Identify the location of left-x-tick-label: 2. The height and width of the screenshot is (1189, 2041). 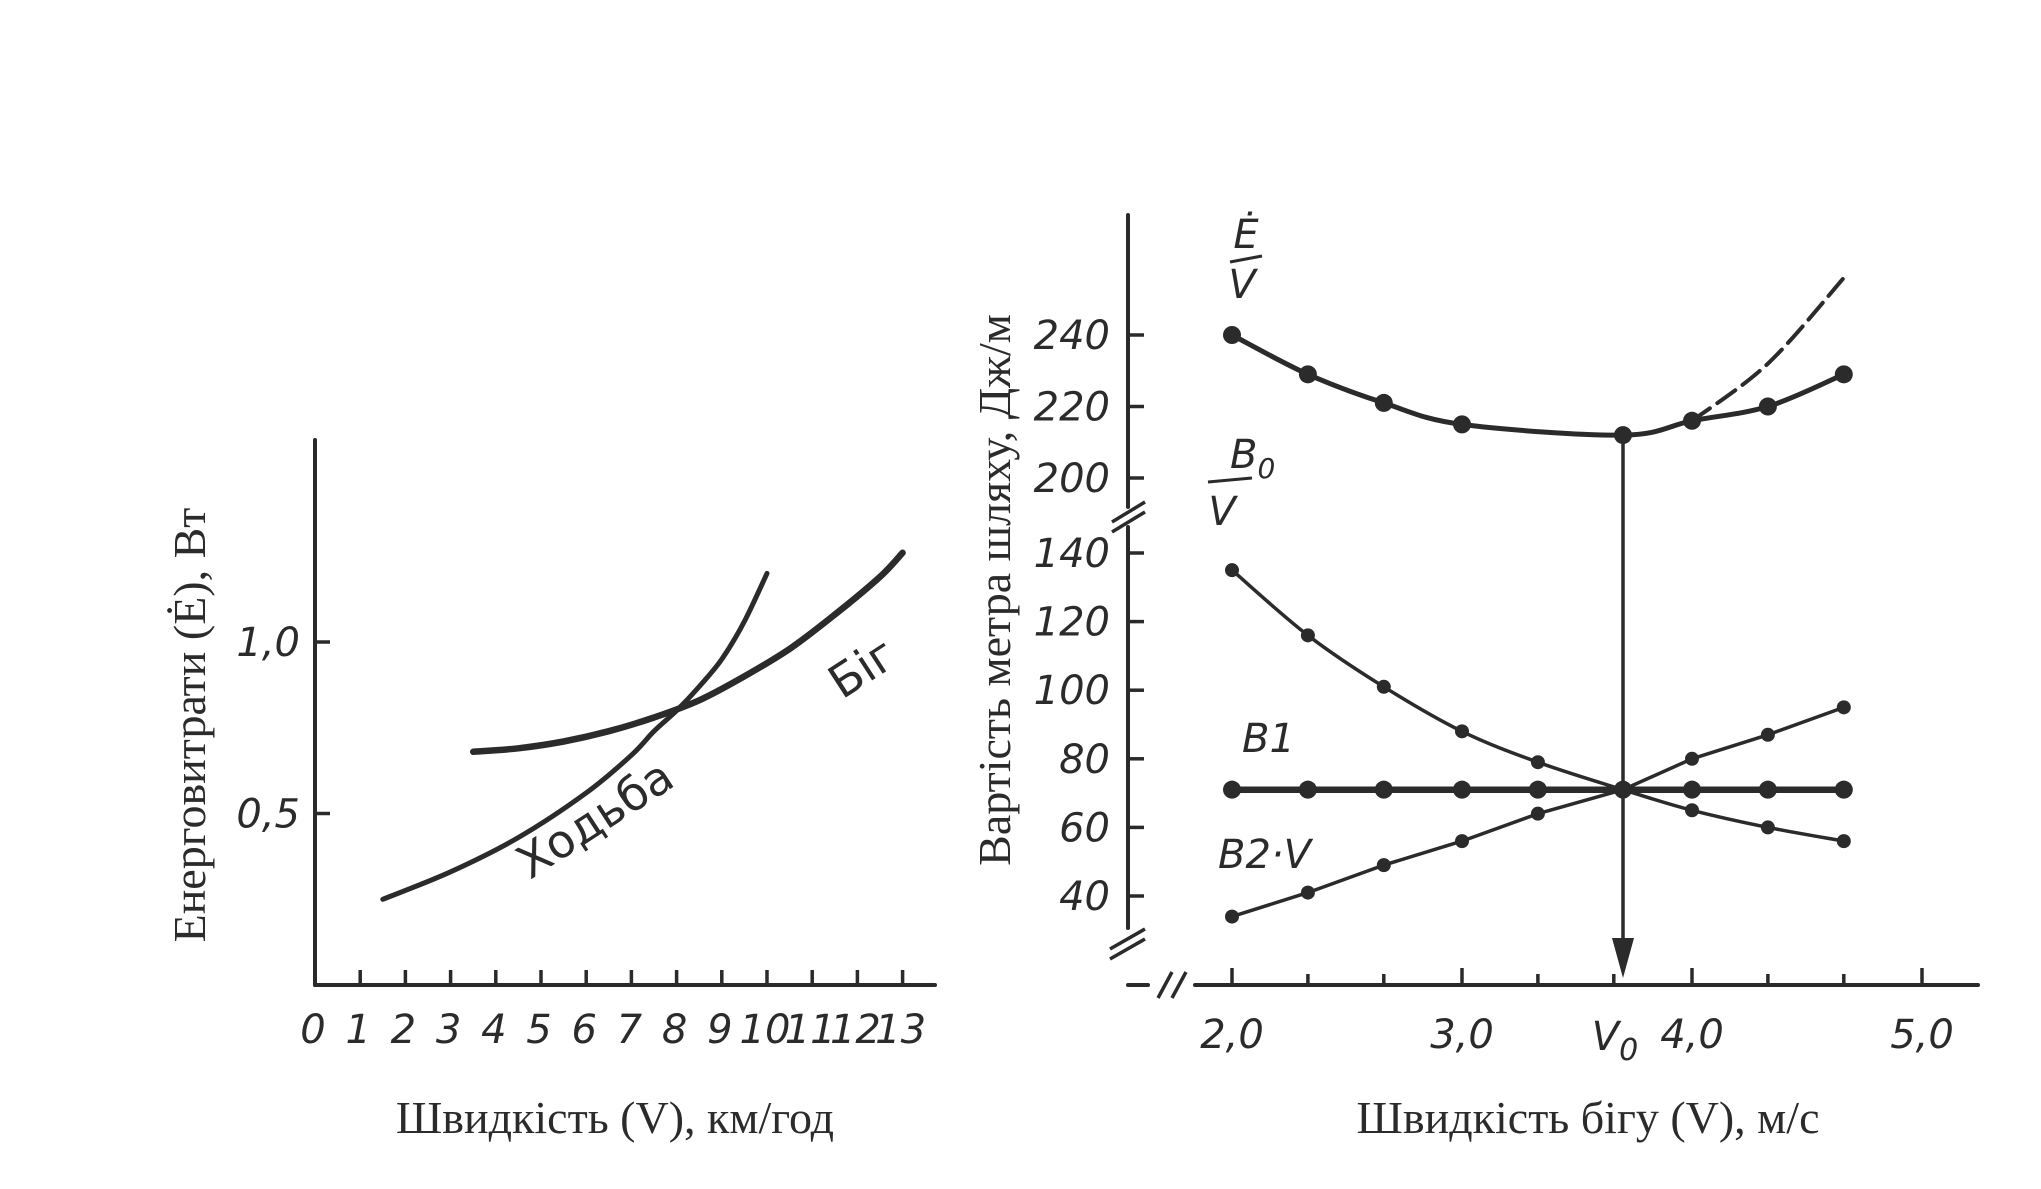
(403, 1030).